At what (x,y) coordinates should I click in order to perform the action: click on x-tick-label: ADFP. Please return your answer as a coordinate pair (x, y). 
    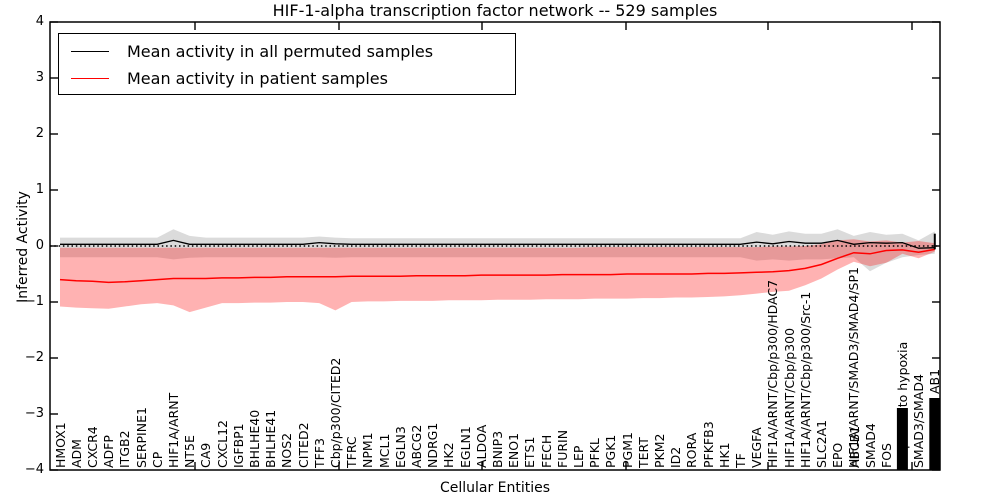
    Looking at the image, I should click on (109, 451).